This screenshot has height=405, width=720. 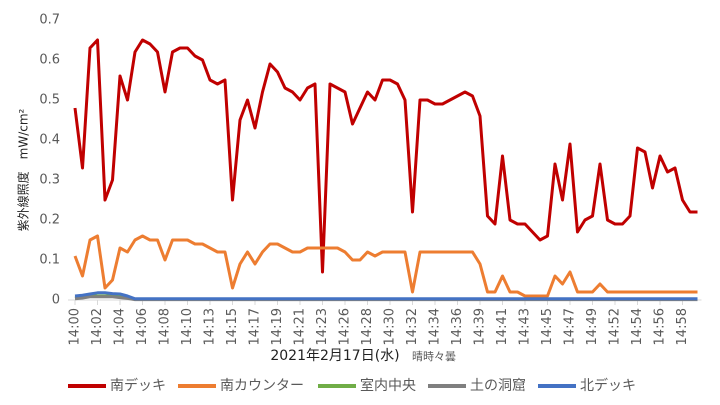 What do you see at coordinates (277, 326) in the screenshot?
I see `x-tick-label: 14:19` at bounding box center [277, 326].